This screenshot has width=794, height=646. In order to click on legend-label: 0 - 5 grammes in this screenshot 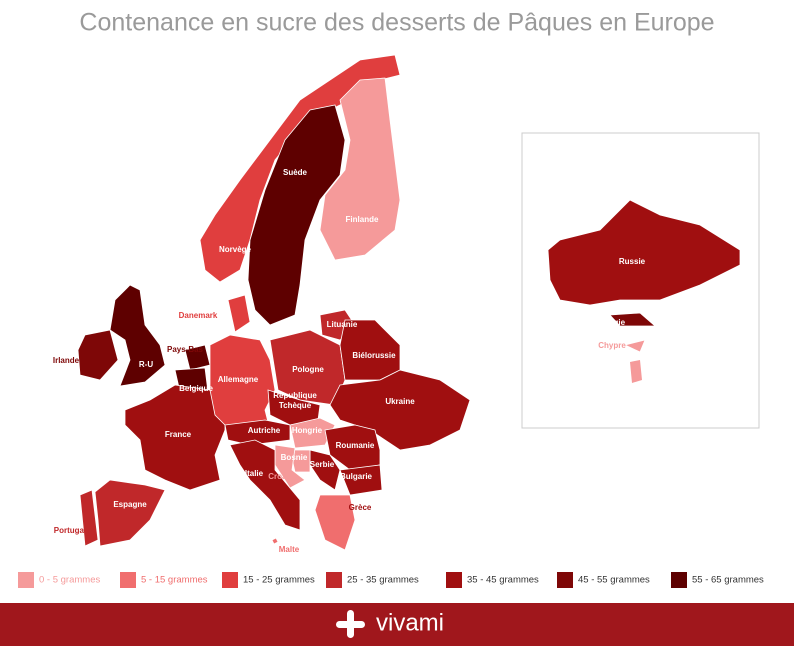, I will do `click(69, 580)`.